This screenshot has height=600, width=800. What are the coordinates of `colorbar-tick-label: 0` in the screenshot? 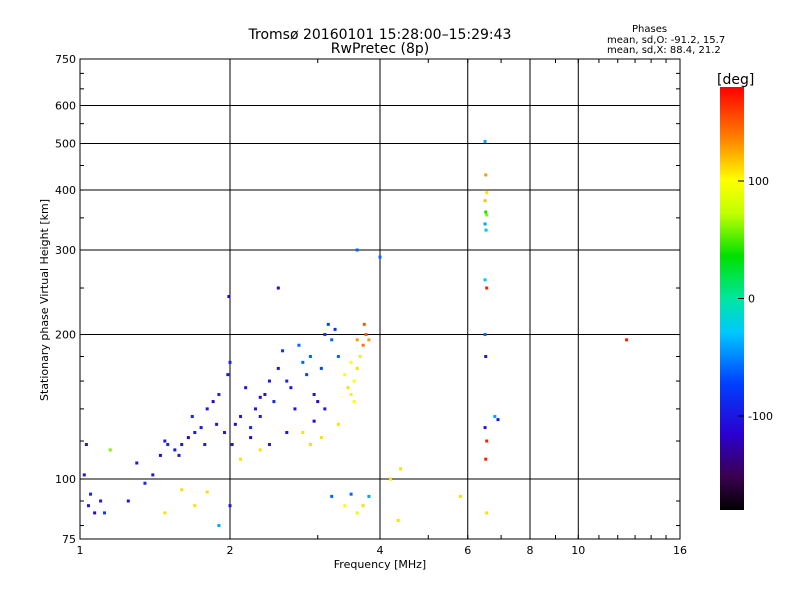 It's located at (751, 299).